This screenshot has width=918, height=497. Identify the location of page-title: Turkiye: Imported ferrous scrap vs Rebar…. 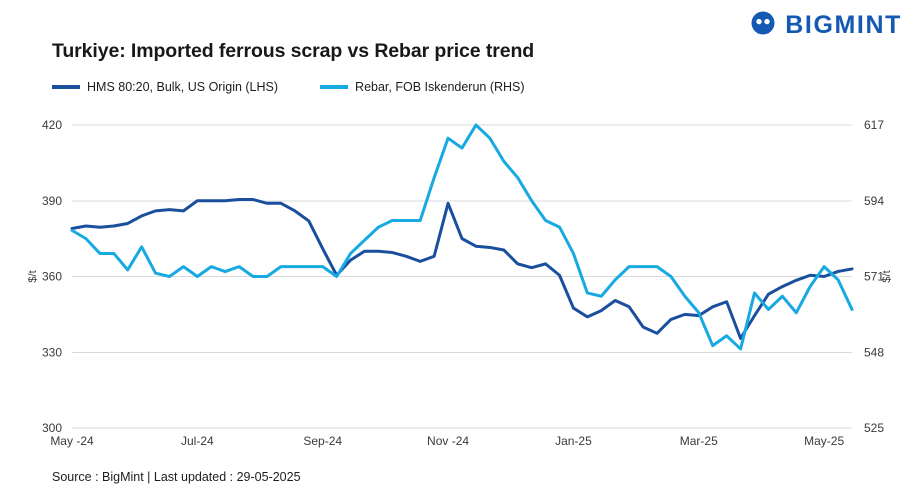
(293, 51).